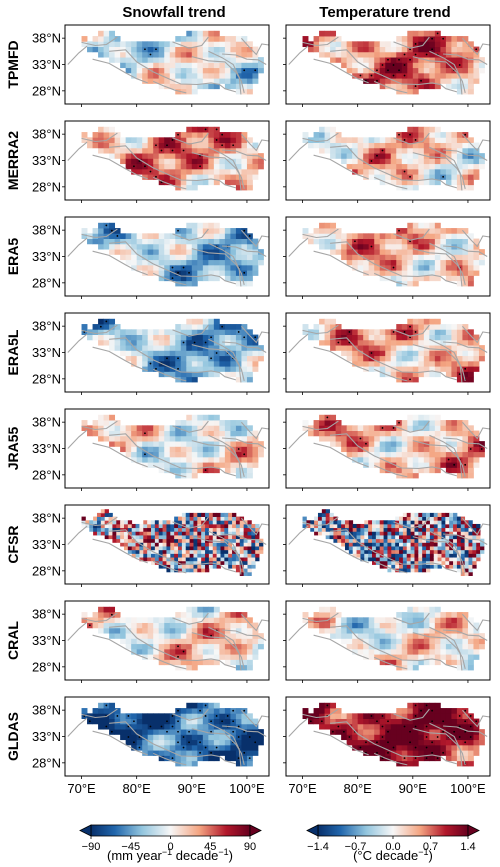 The height and width of the screenshot is (867, 500). Describe the element at coordinates (172, 158) in the screenshot. I see `field-cells` at that location.